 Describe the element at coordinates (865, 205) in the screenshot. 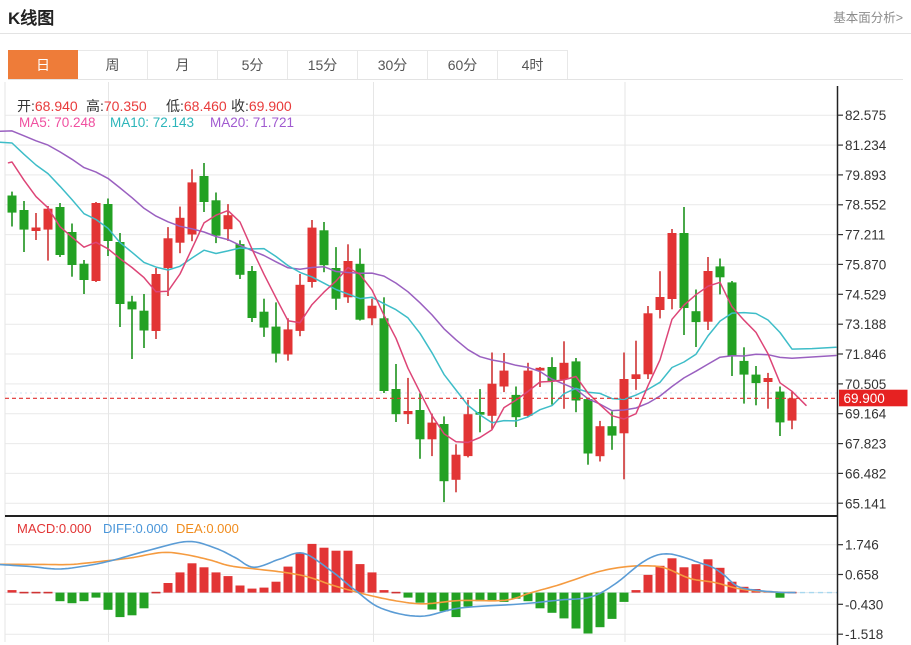

I see `svg-text: 78.552` at that location.